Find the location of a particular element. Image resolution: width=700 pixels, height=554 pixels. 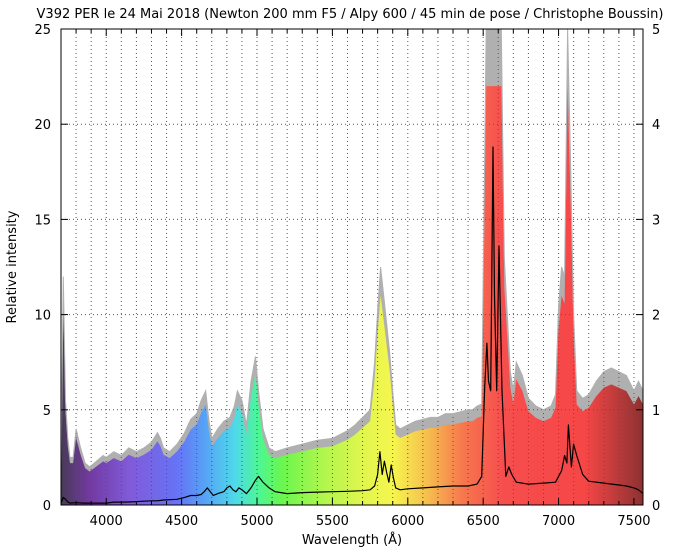

y-tick-label: 5 is located at coordinates (47, 411).